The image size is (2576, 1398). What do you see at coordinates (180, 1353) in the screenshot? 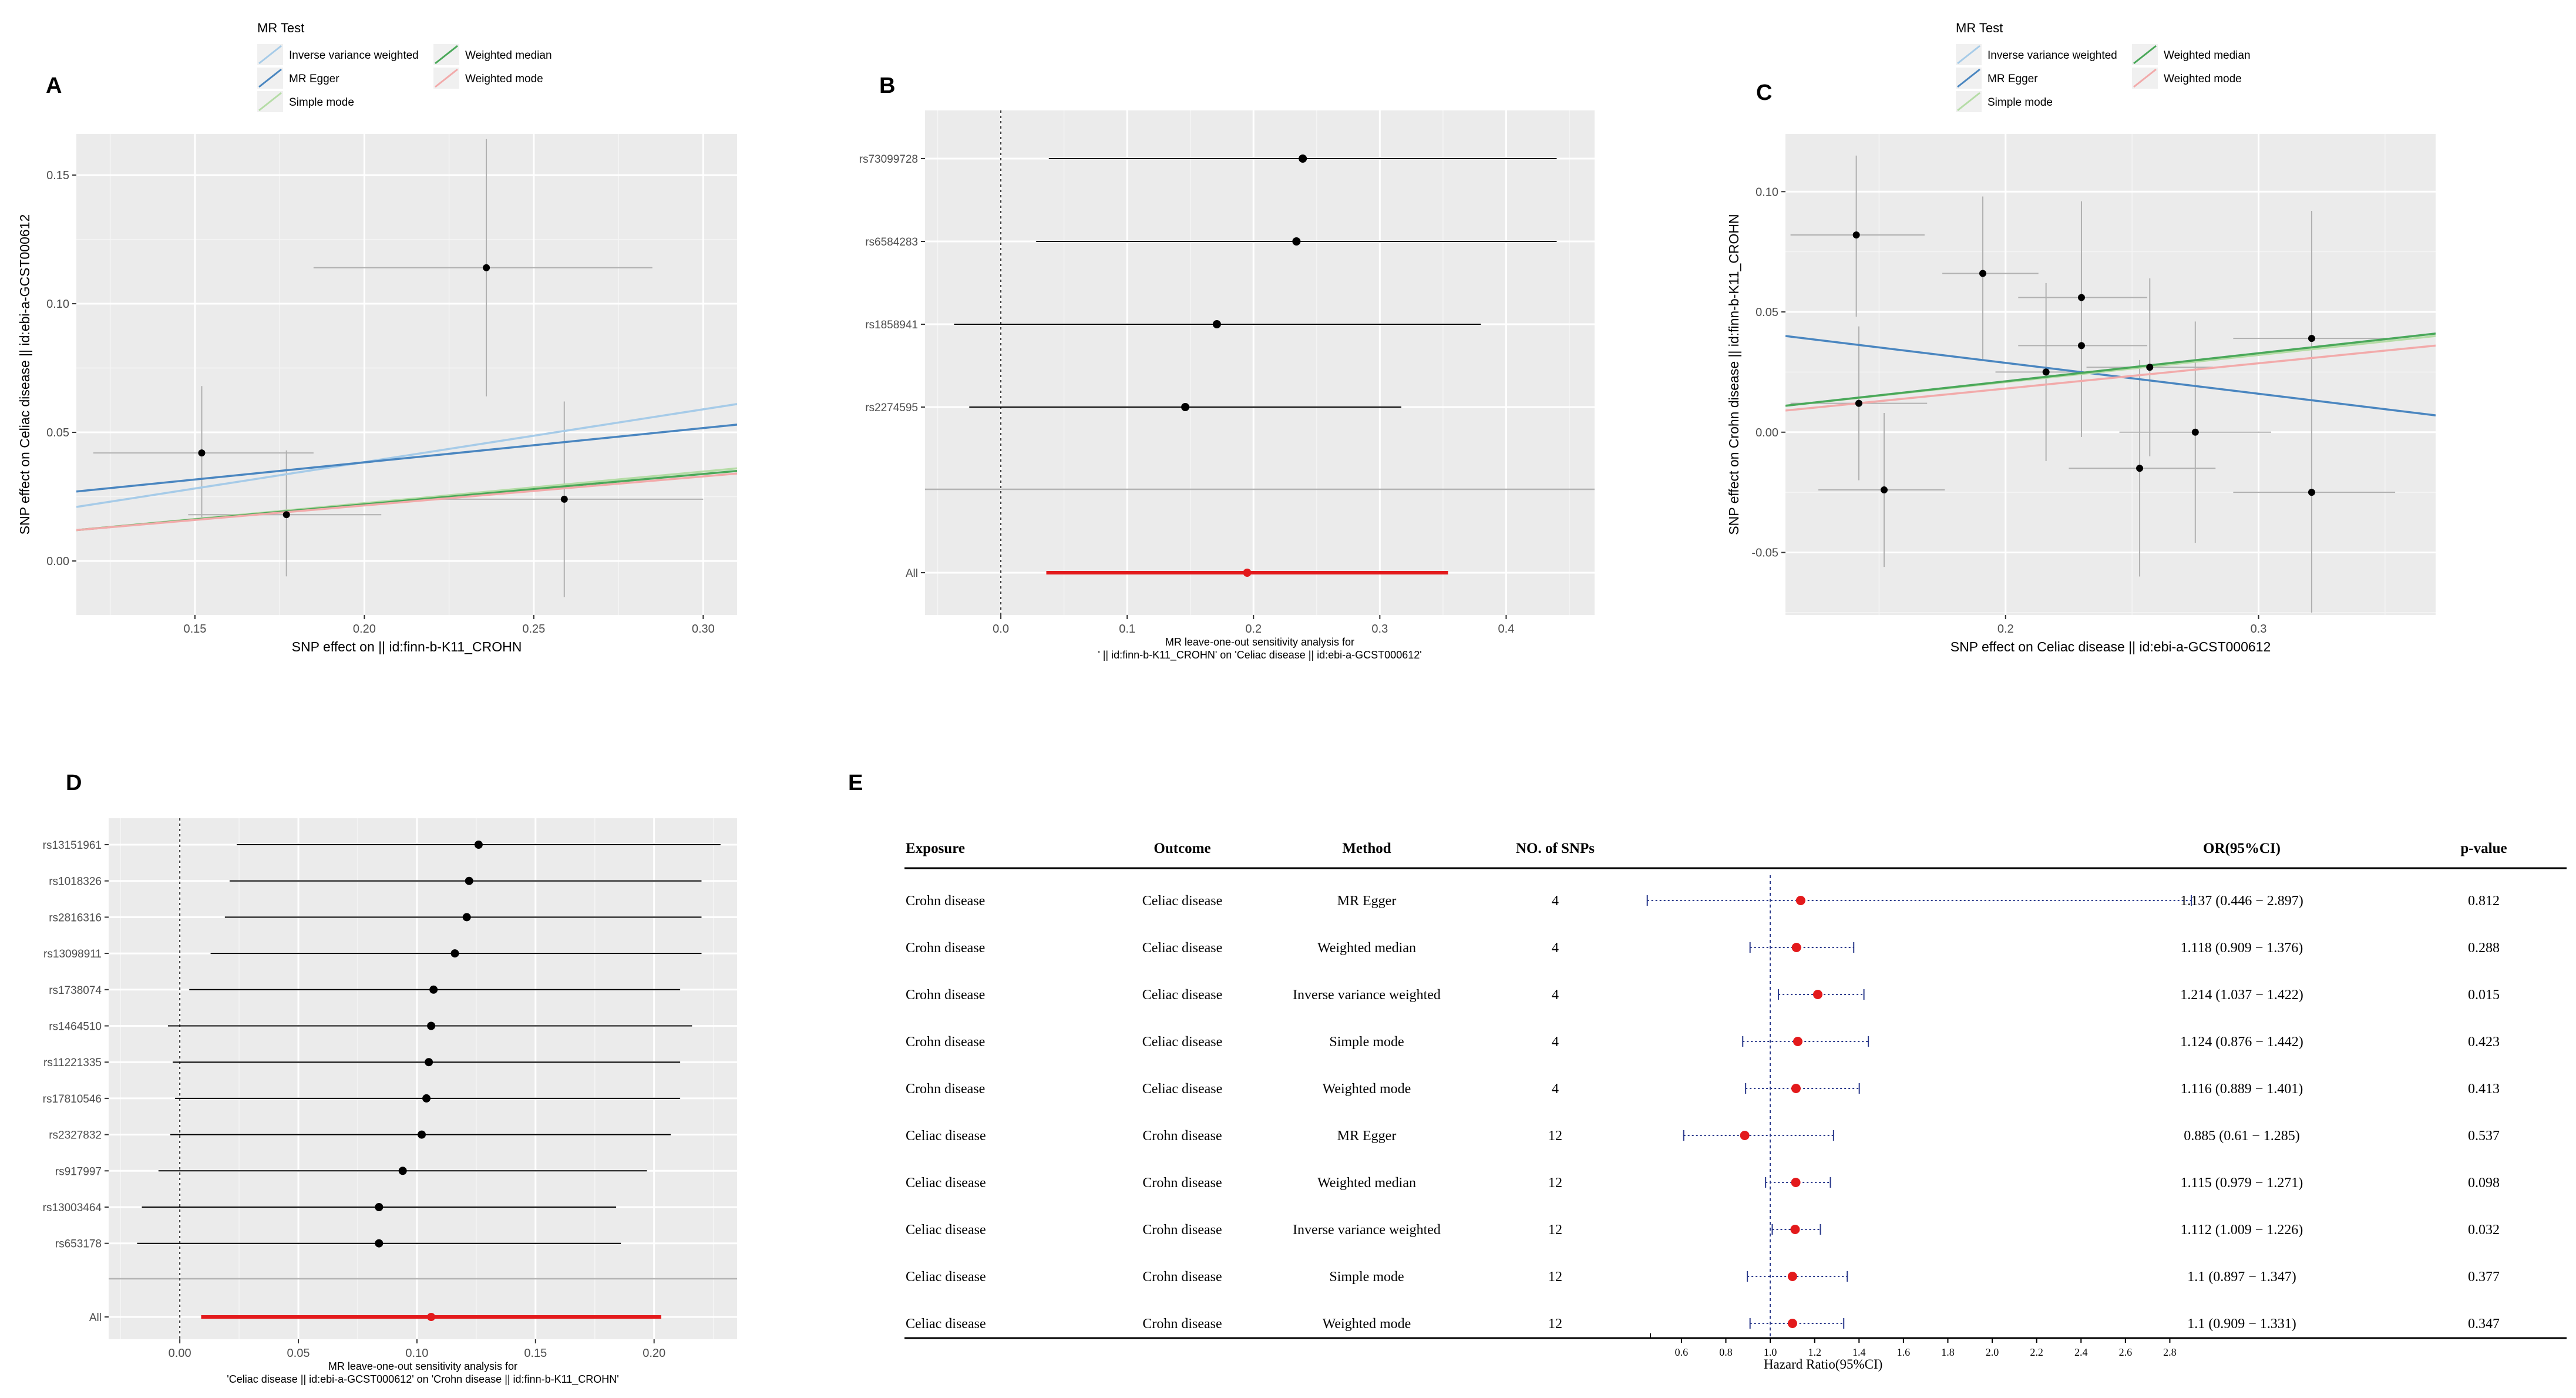
I see `x-tick-label: 0.00` at bounding box center [180, 1353].